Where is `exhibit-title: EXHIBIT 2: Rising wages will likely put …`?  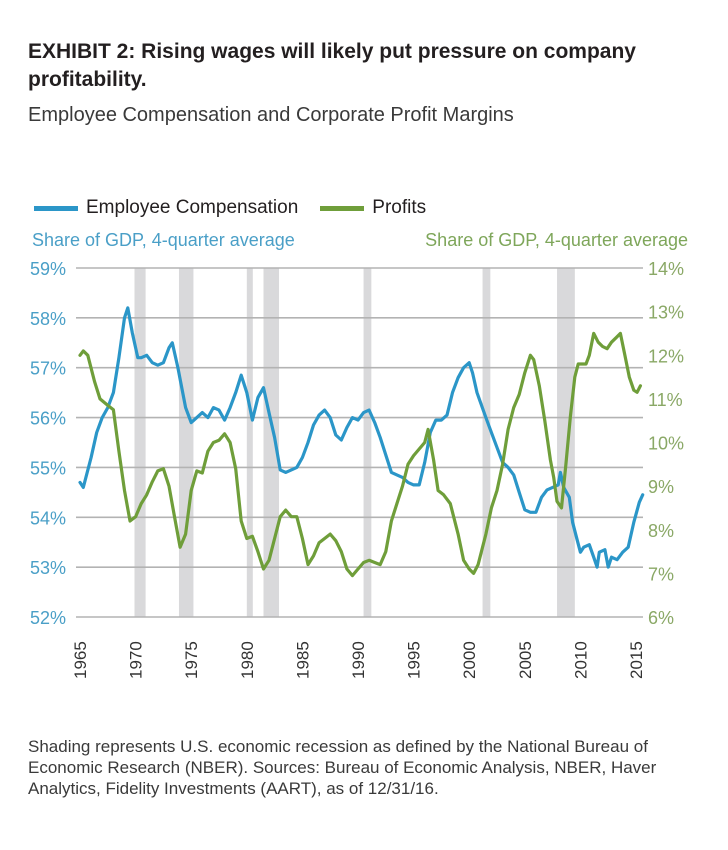
exhibit-title: EXHIBIT 2: Rising wages will likely put … is located at coordinates (332, 65).